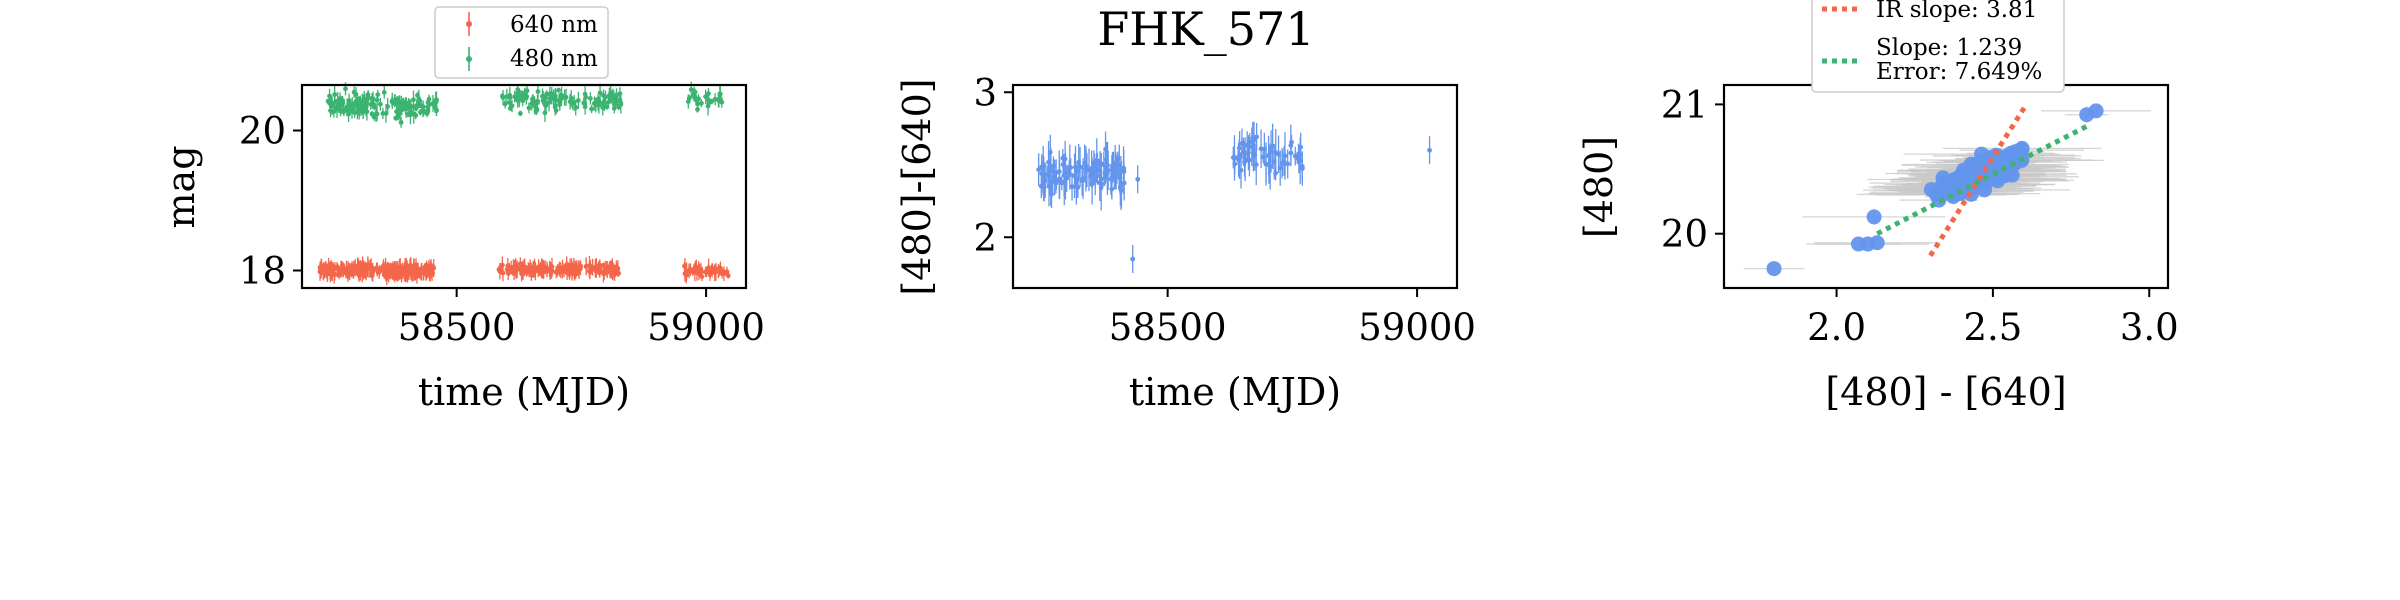  I want to click on plot-area: 2.0 2.5 3.0 20 21, so click(1920, 216).